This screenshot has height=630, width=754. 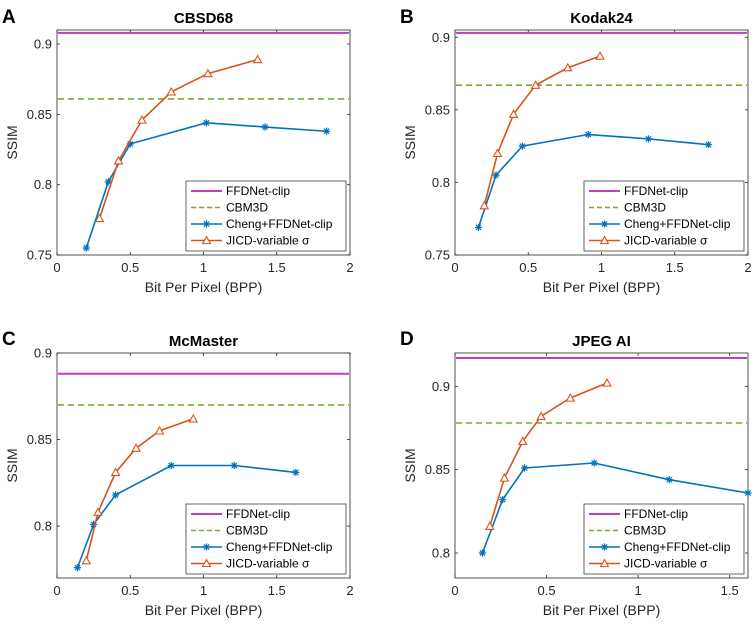 What do you see at coordinates (601, 341) in the screenshot?
I see `chart-title: JPEG AI` at bounding box center [601, 341].